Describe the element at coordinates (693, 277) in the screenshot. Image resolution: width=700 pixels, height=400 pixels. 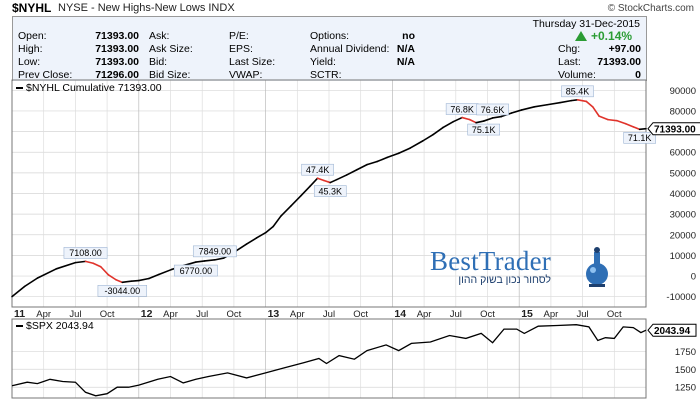
I see `main-y-tick-label: 0` at that location.